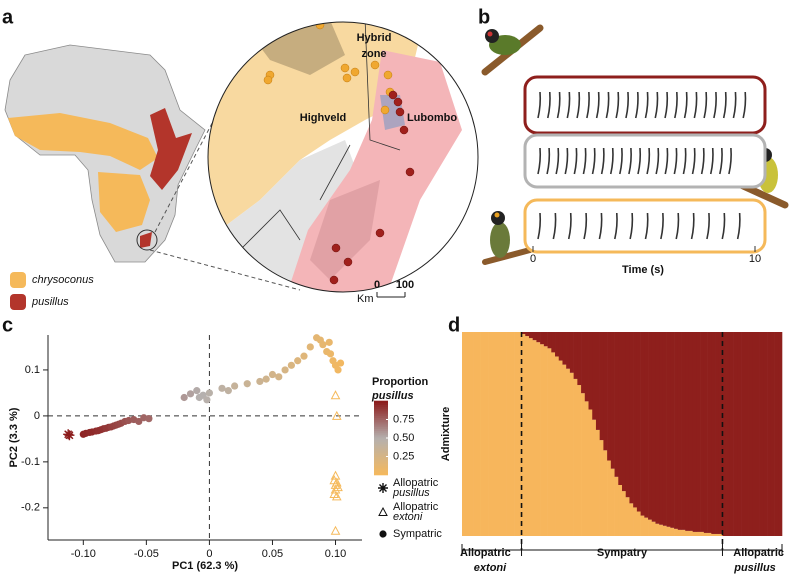  Describe the element at coordinates (533, 259) in the screenshot. I see `x-tick-label: 0` at that location.